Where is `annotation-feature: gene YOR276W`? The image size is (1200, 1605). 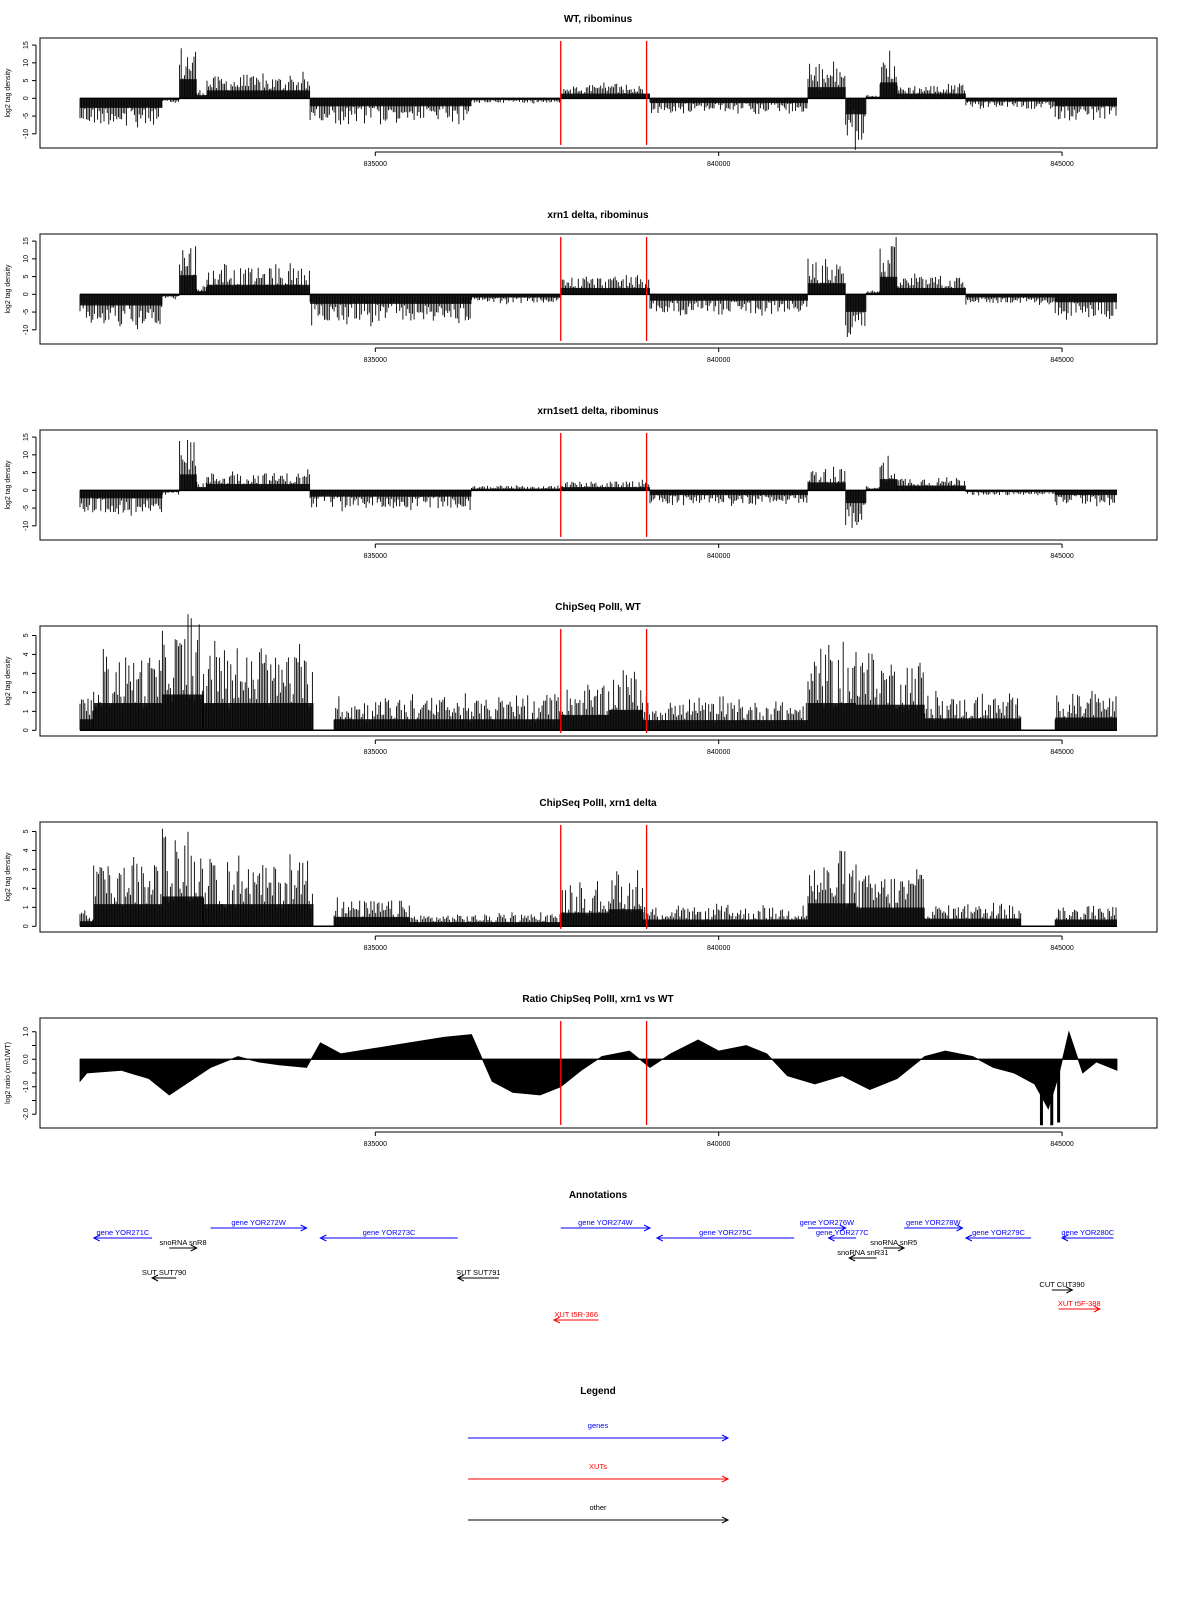 annotation-feature: gene YOR276W is located at coordinates (827, 1225).